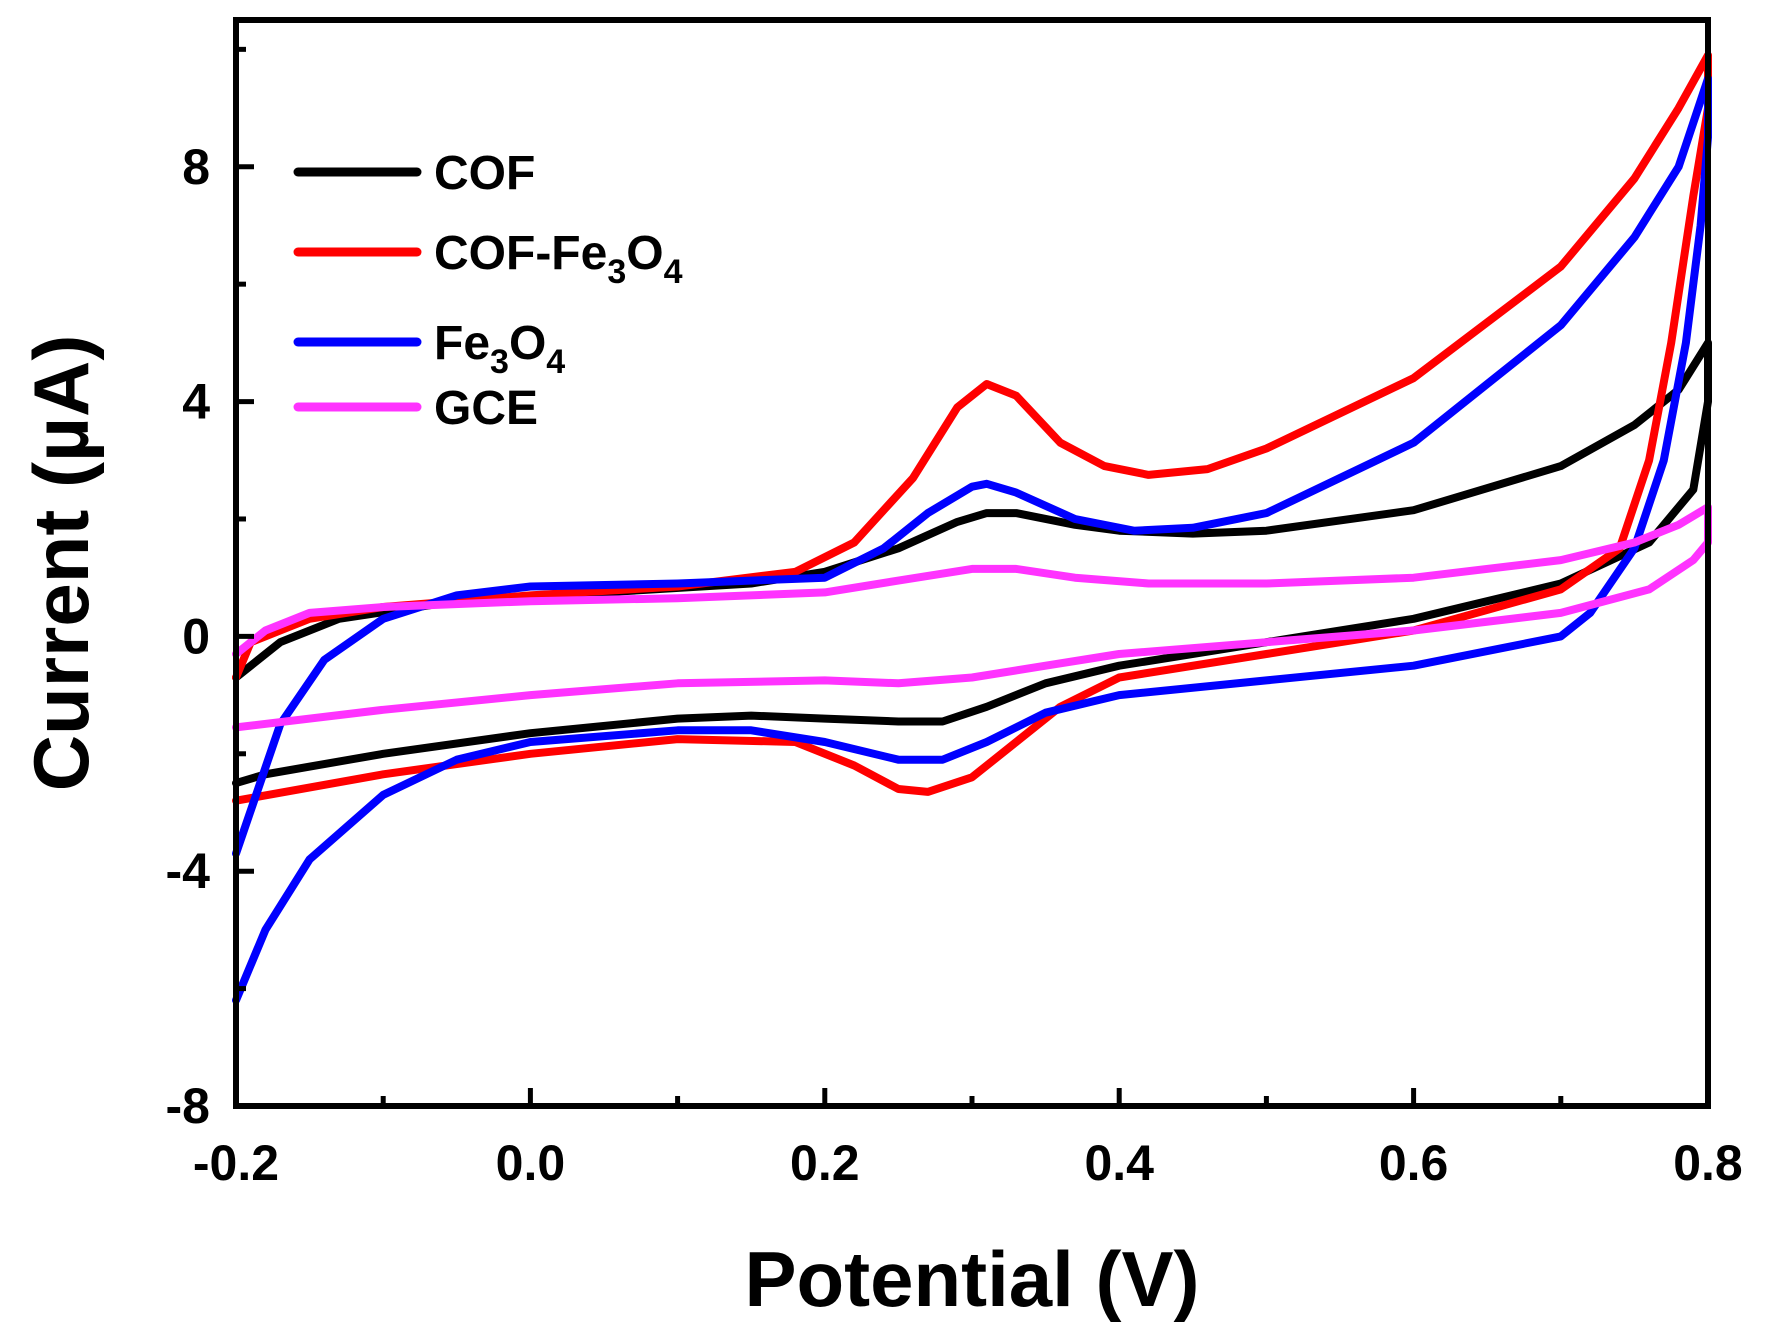  What do you see at coordinates (414, 173) in the screenshot?
I see `legend-entry-0: COF` at bounding box center [414, 173].